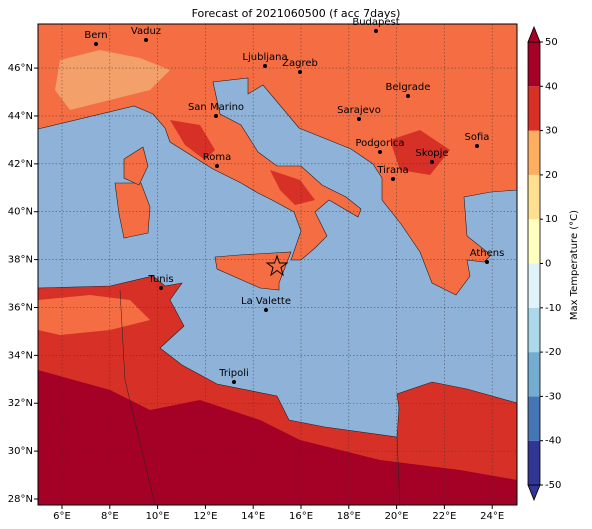 Image resolution: width=592 pixels, height=529 pixels. I want to click on lon-tick-label: 14°E, so click(253, 516).